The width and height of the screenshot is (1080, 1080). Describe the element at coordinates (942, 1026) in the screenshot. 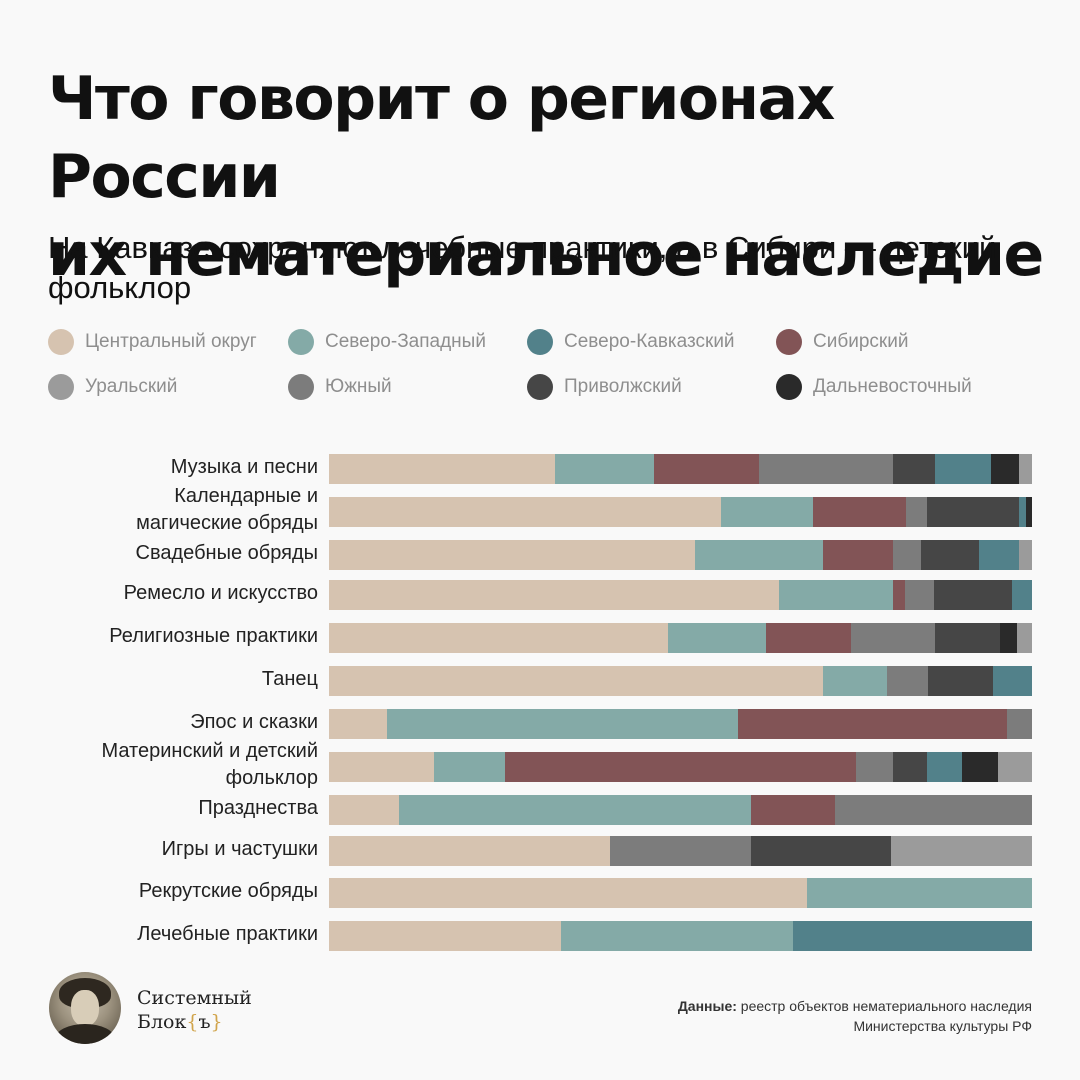

I see `source-line-2: Министерства культуры РФ` at that location.